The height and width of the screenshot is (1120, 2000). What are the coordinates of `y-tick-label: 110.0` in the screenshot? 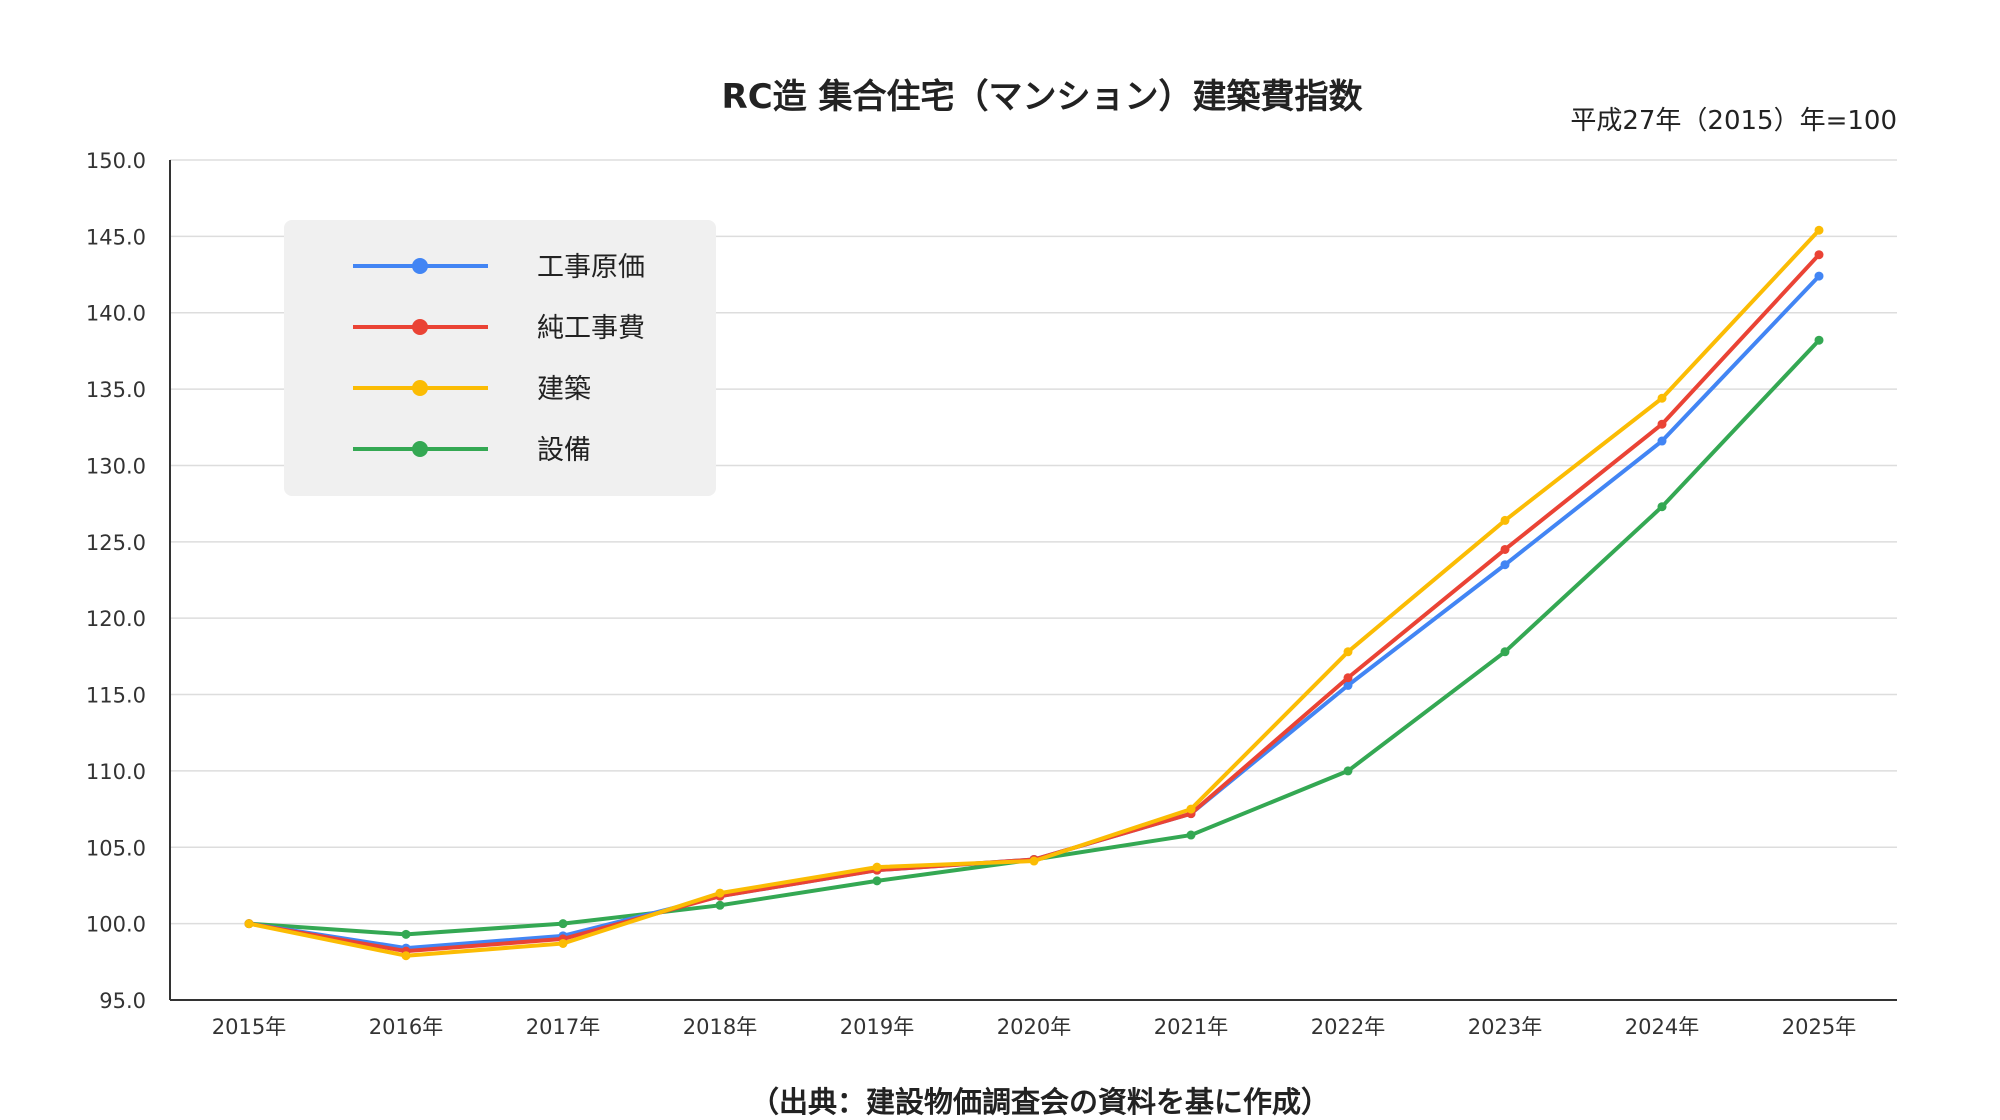 It's located at (116, 772).